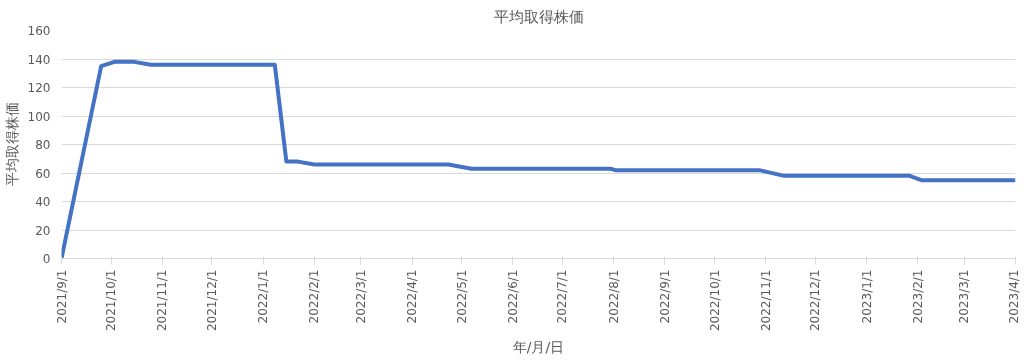  I want to click on x-tick-label: 2021/9/1, so click(61, 296).